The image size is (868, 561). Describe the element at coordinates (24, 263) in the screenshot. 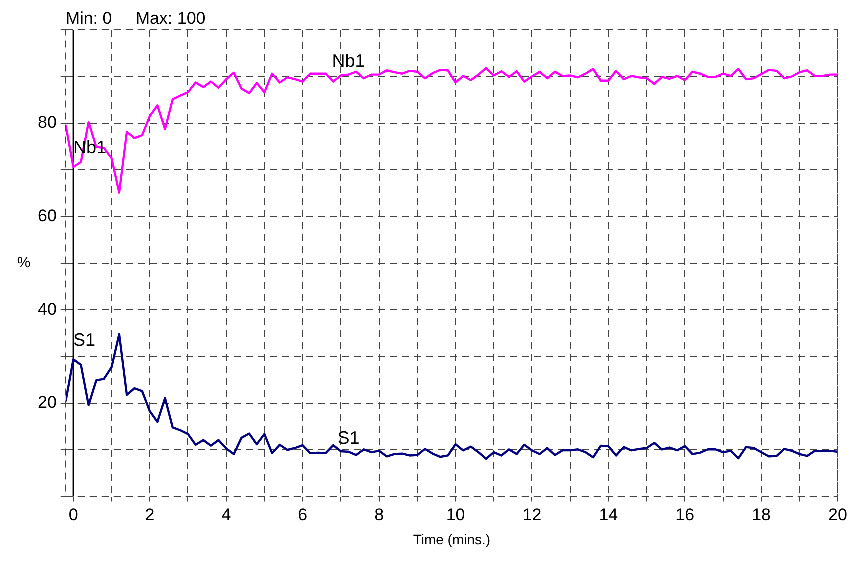

I see `y-axis-title: %` at that location.